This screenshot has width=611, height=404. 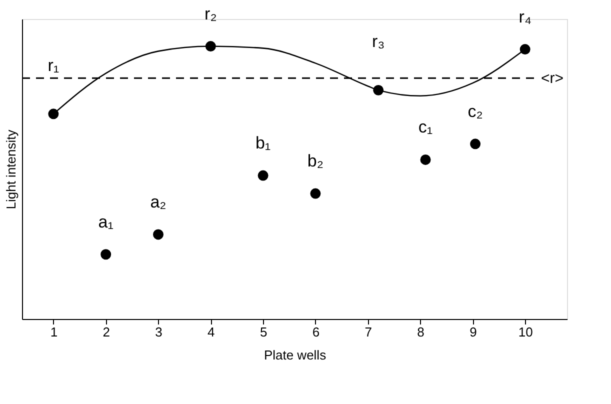 I want to click on x-tick-label: 1, so click(x=54, y=332).